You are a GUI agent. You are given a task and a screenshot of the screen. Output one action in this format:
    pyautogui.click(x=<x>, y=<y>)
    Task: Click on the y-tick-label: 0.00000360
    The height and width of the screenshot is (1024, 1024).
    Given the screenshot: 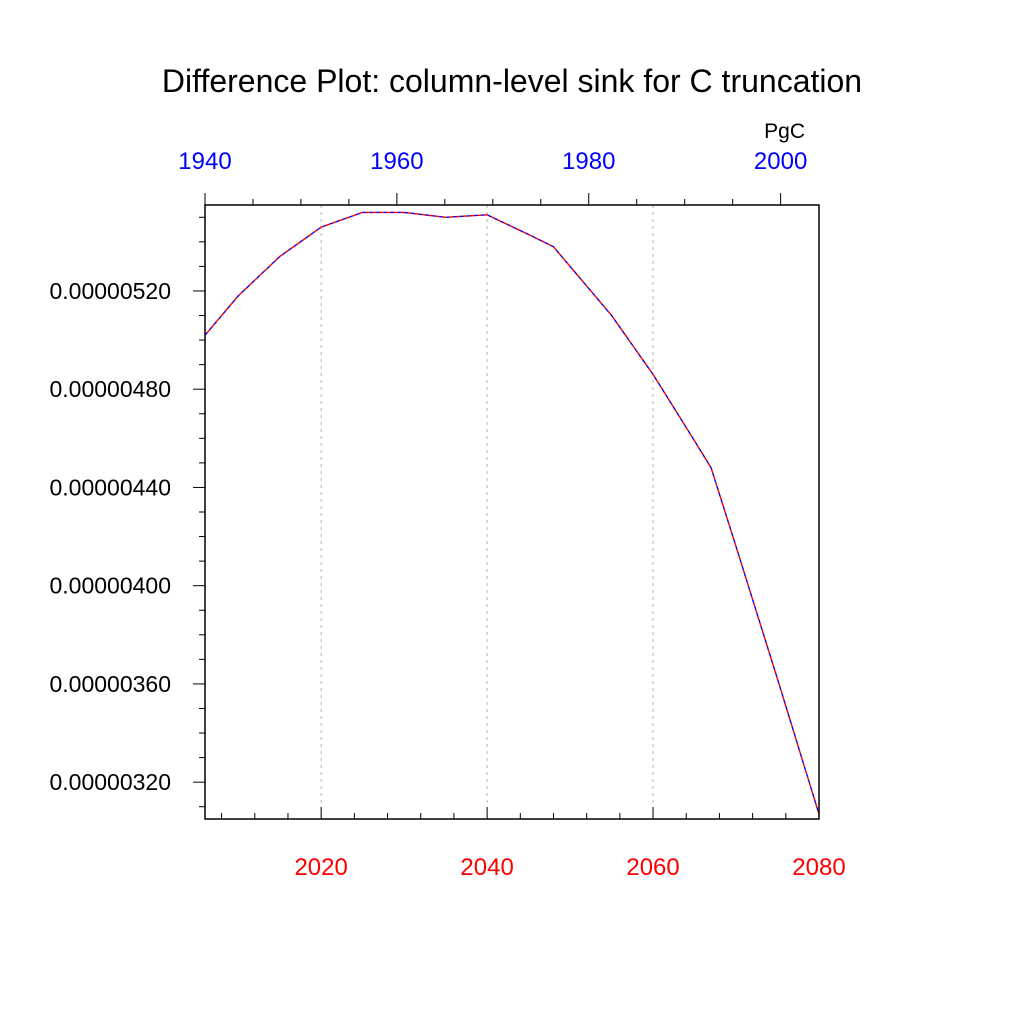 What is the action you would take?
    pyautogui.click(x=110, y=684)
    